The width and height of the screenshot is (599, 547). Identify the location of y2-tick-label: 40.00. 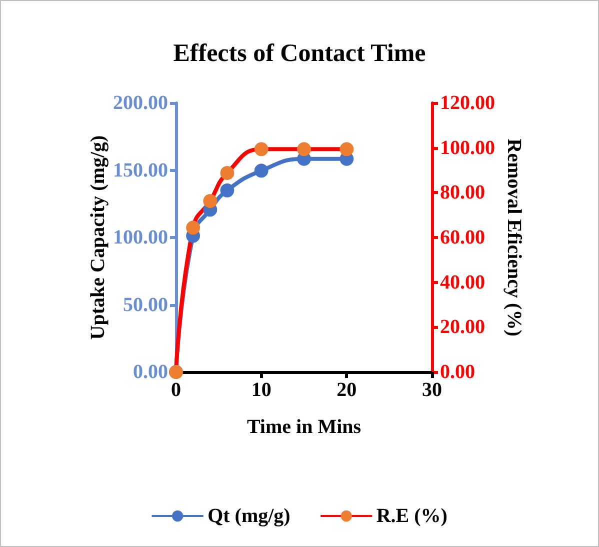
(462, 282).